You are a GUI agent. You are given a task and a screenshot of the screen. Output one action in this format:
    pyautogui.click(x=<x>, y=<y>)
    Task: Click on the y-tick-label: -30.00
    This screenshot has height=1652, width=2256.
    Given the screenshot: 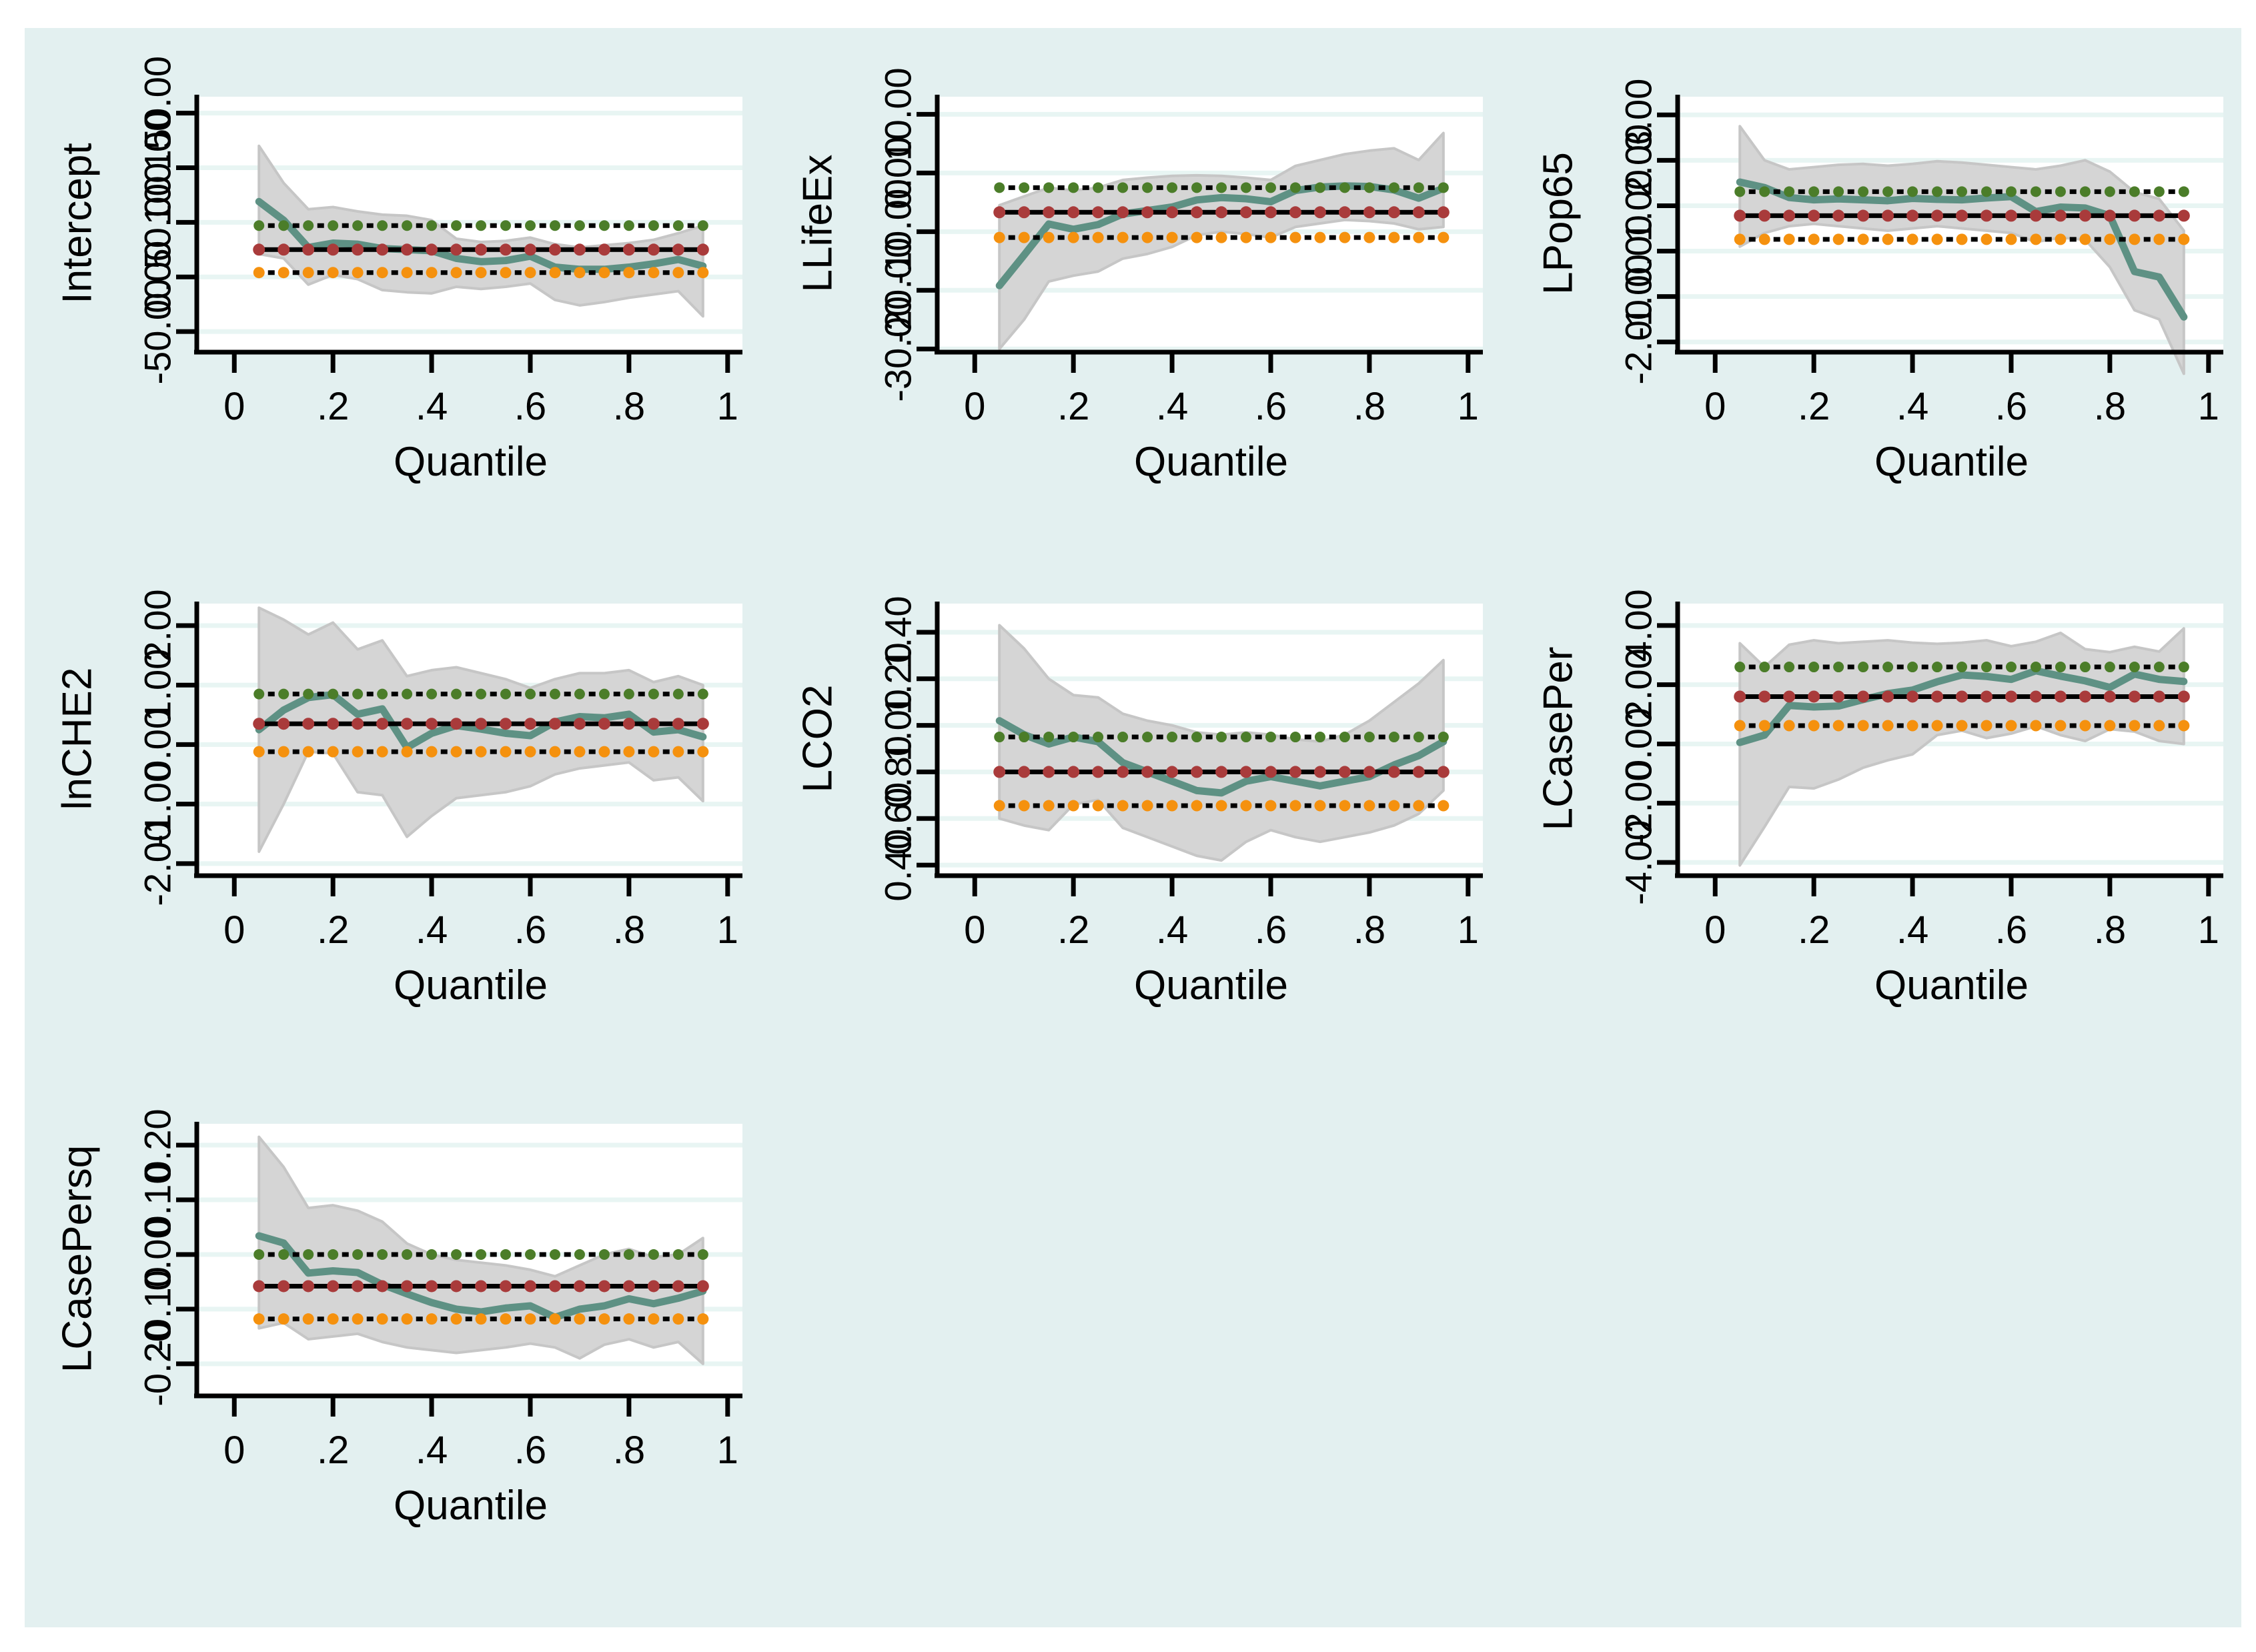 What is the action you would take?
    pyautogui.click(x=898, y=349)
    